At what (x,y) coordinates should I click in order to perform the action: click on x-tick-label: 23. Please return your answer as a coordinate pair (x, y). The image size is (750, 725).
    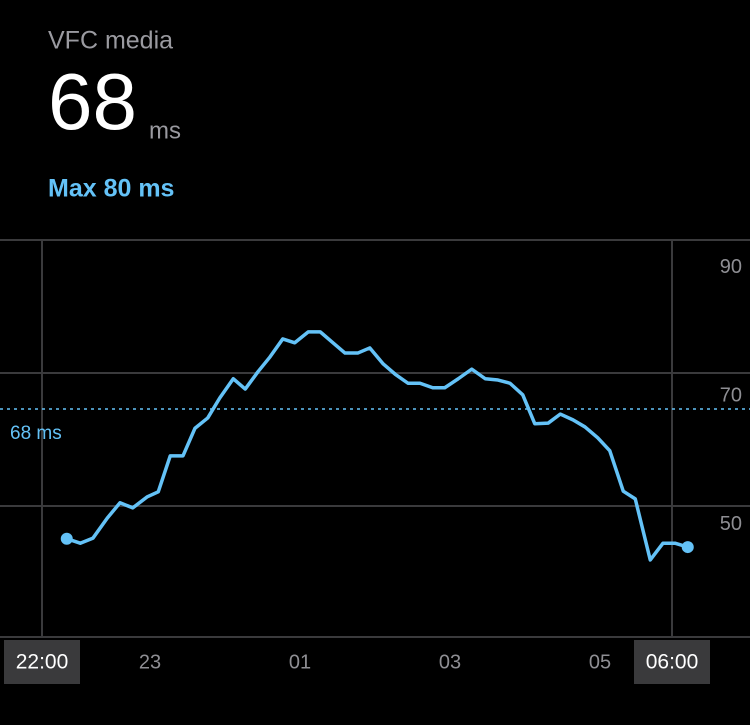
    Looking at the image, I should click on (150, 662).